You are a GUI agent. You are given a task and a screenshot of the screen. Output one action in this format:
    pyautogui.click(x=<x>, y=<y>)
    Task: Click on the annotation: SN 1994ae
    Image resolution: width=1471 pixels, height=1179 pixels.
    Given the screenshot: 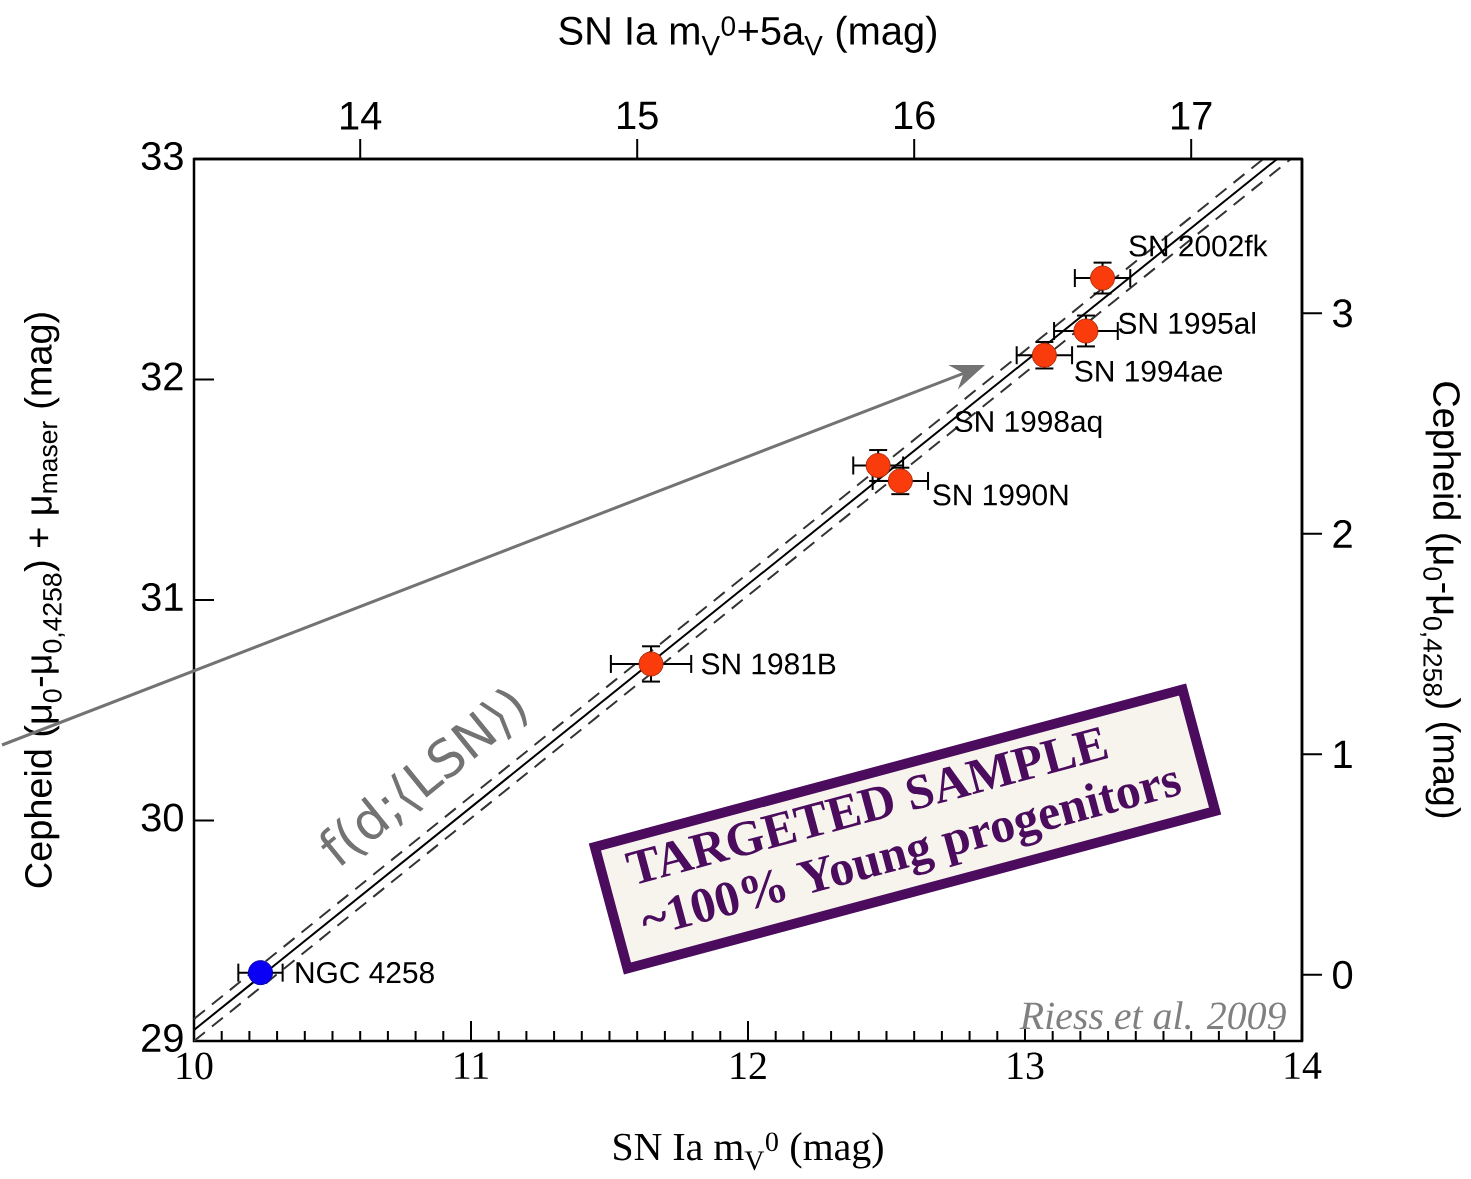 What is the action you would take?
    pyautogui.click(x=1149, y=371)
    